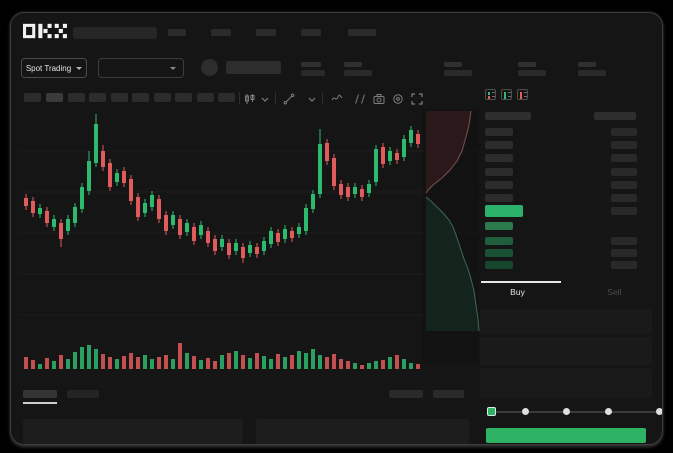 This screenshot has width=673, height=453. I want to click on depth-overlay, so click(451, 236).